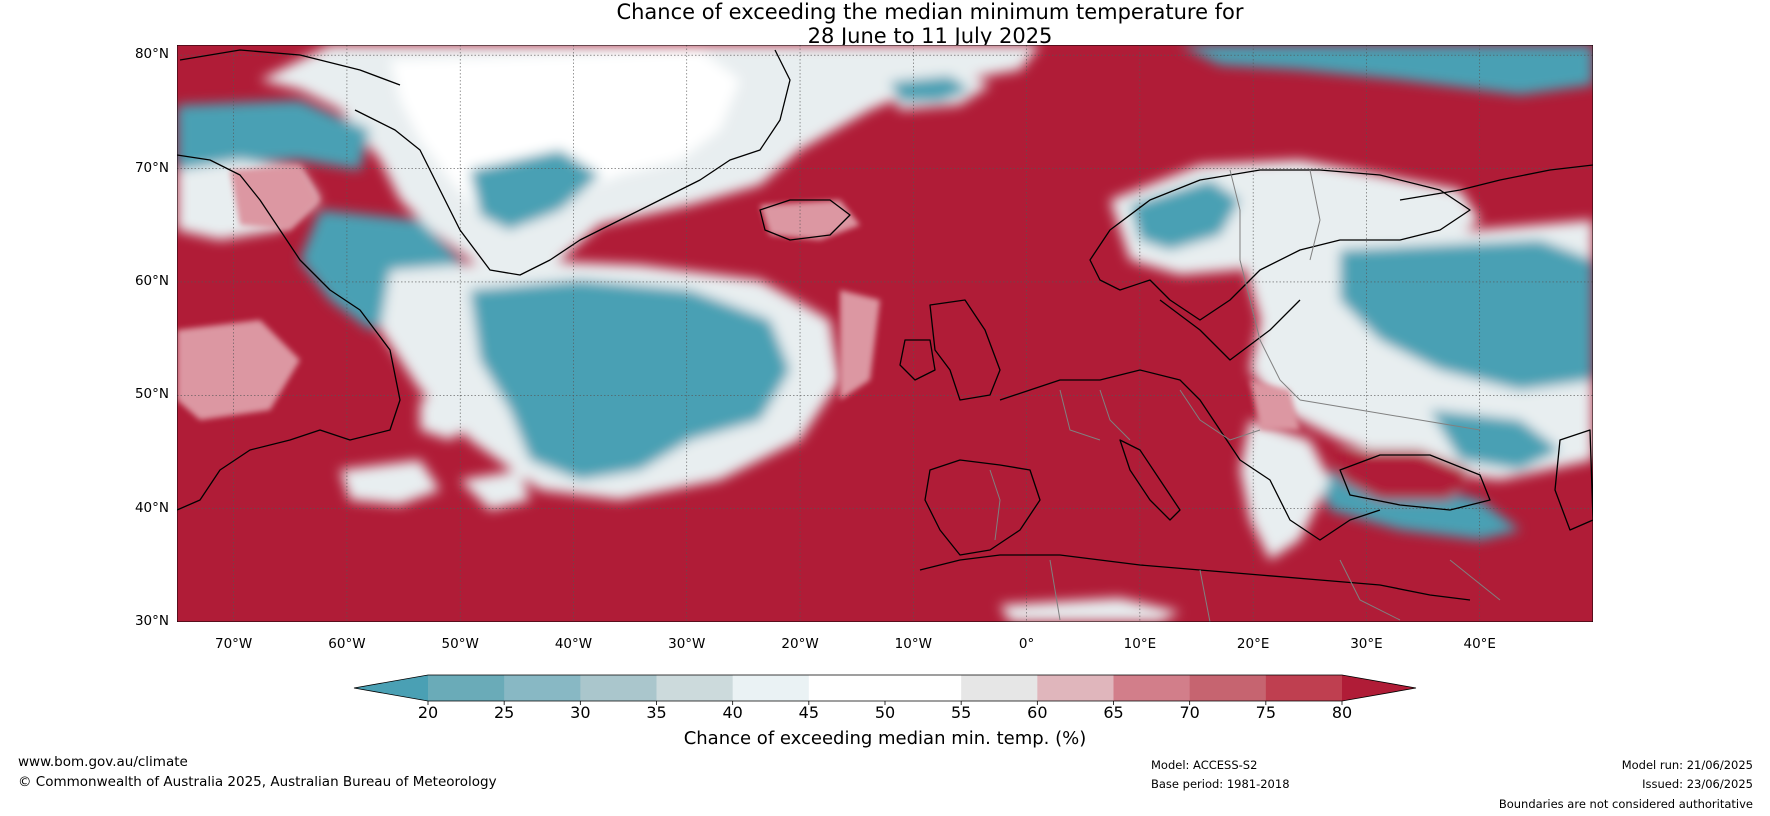 This screenshot has height=816, width=1770. What do you see at coordinates (982, 507) in the screenshot?
I see `iberia-coast` at bounding box center [982, 507].